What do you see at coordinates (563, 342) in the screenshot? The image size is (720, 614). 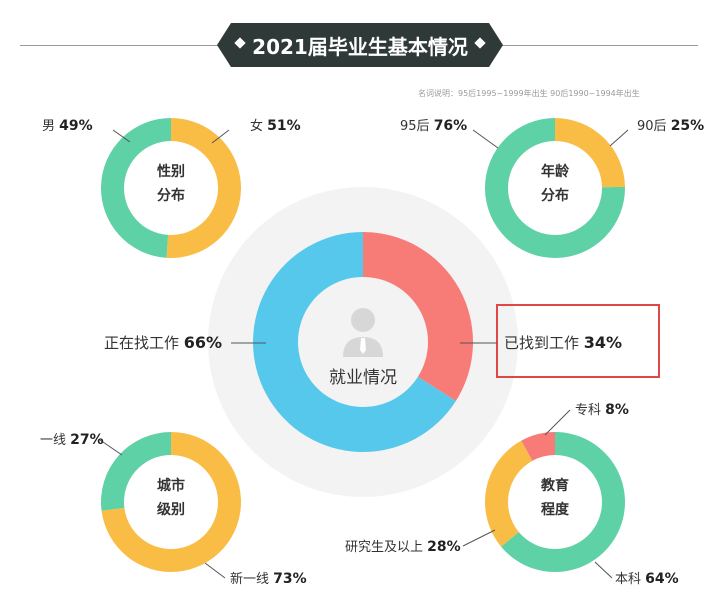 I see `slice-label-3-1: 已找到工作 34%` at bounding box center [563, 342].